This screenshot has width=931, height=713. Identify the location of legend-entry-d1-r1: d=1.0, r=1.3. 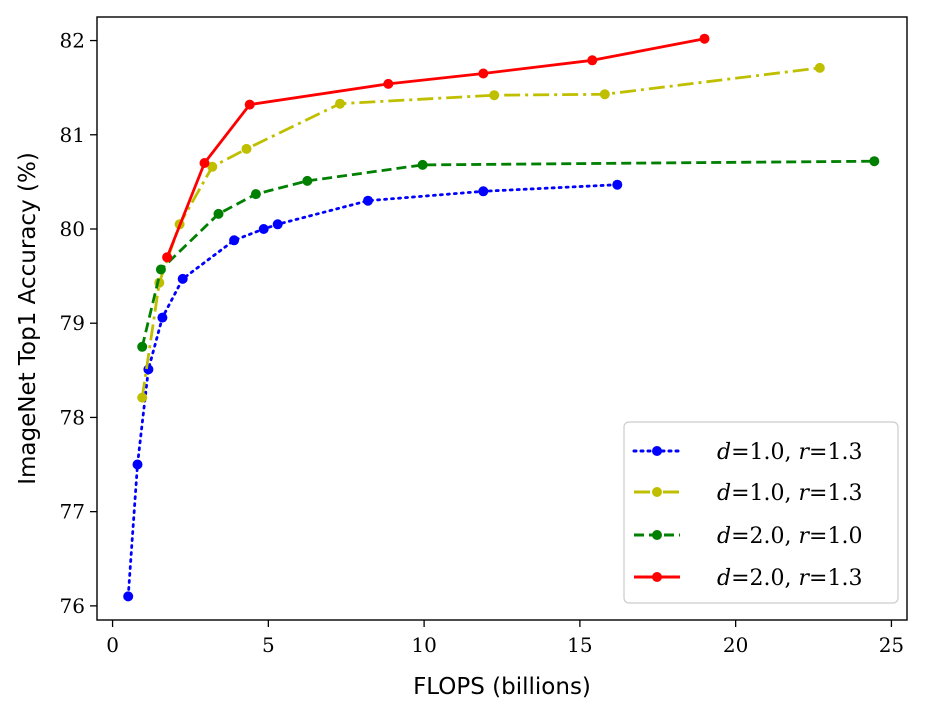
(747, 452).